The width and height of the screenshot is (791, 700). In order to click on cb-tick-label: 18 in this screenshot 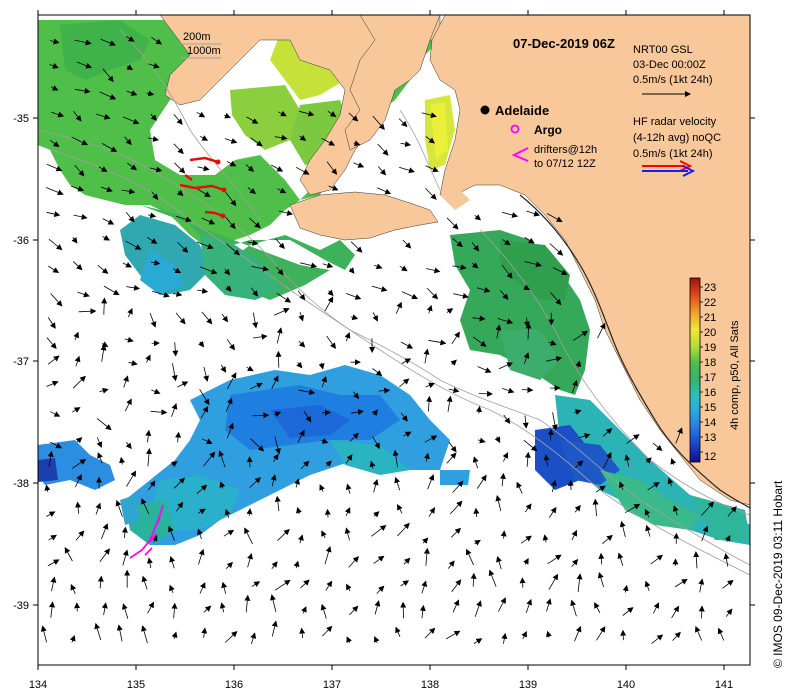, I will do `click(710, 363)`.